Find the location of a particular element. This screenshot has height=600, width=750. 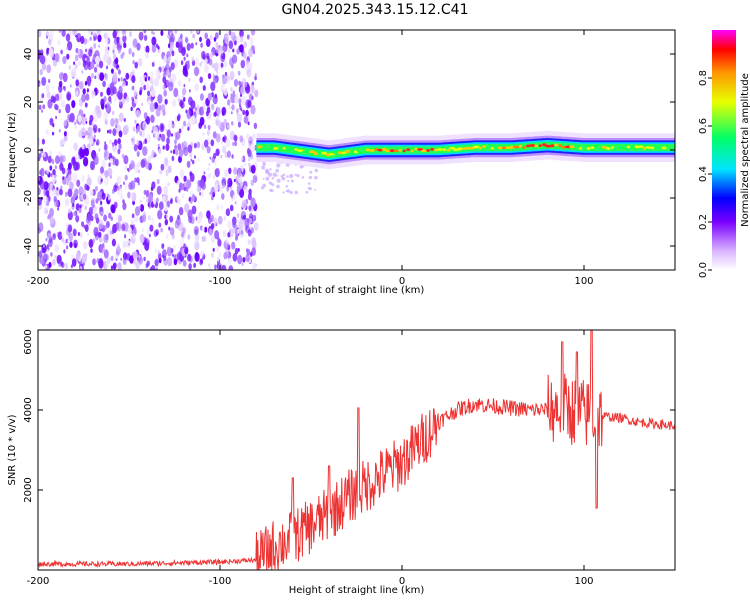

snr-xtick-label: 0 is located at coordinates (402, 581).